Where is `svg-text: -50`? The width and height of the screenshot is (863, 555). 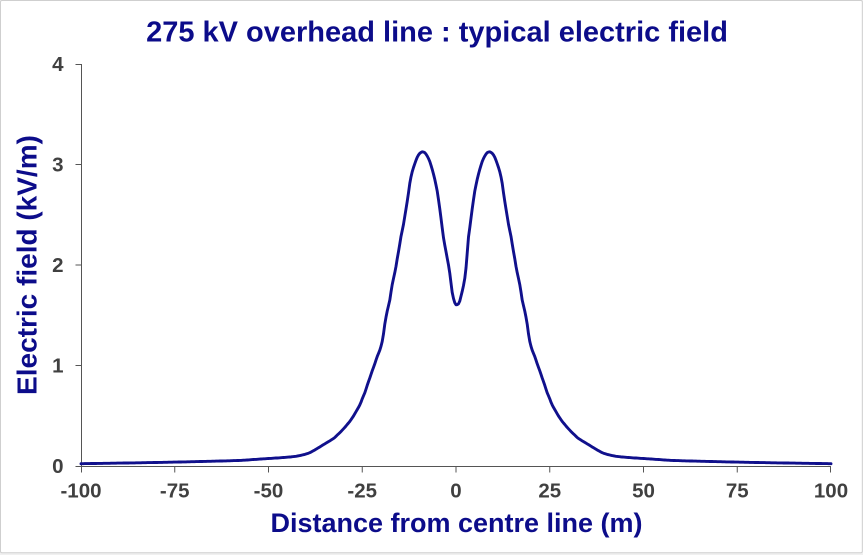
svg-text: -50 is located at coordinates (269, 491).